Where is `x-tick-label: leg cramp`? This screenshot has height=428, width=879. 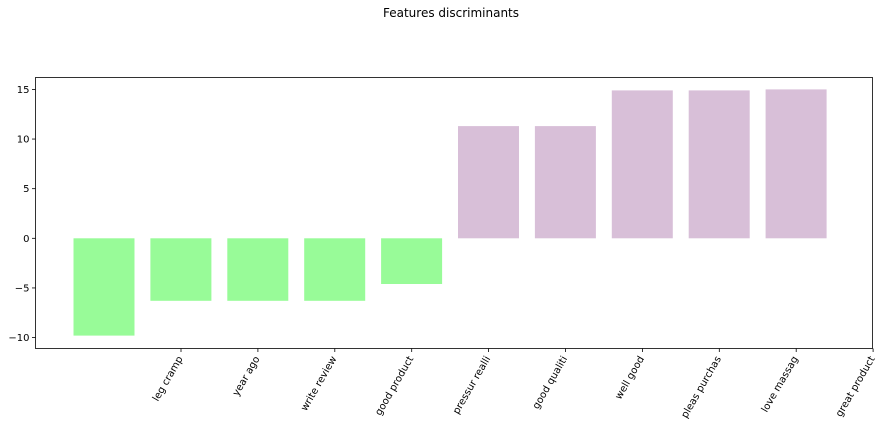
x-tick-label: leg cramp is located at coordinates (168, 379).